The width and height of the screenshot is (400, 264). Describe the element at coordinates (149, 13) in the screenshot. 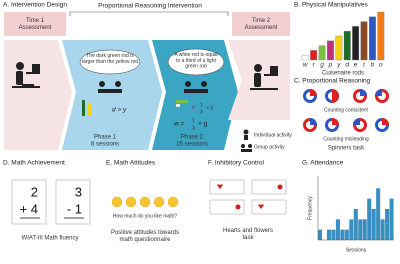

I see `bracket` at that location.